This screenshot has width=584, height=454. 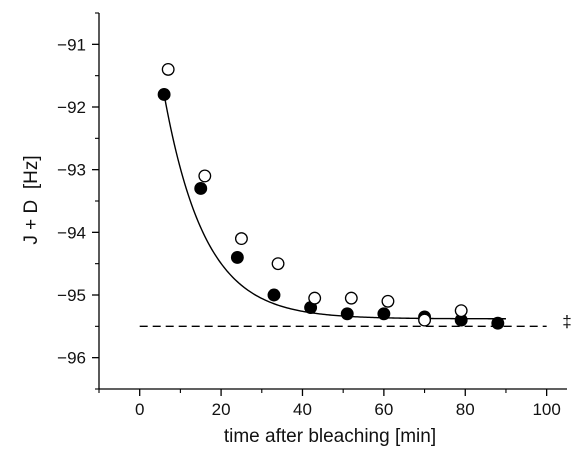 I want to click on x-axis-label: time after bleaching [min], so click(x=330, y=436).